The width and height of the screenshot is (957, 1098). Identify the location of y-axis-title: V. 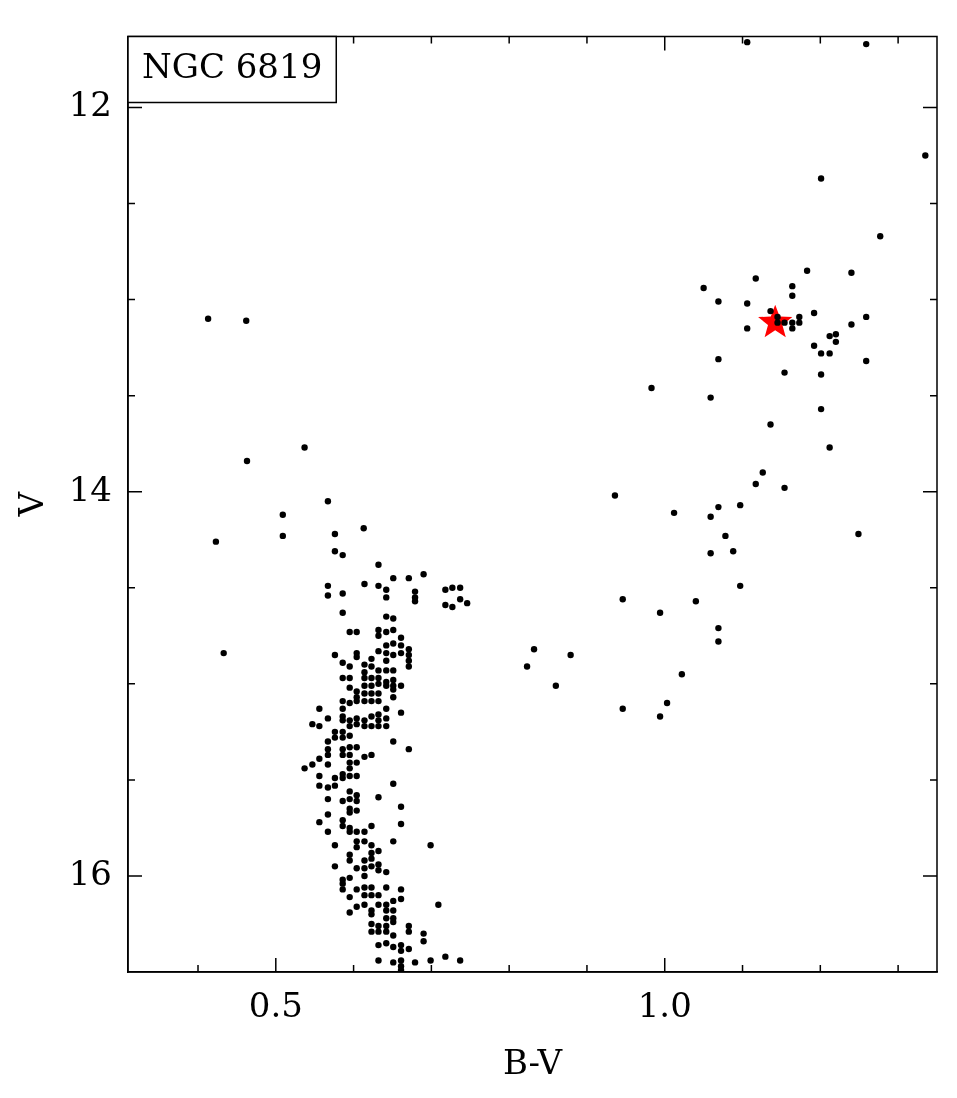
(31, 504).